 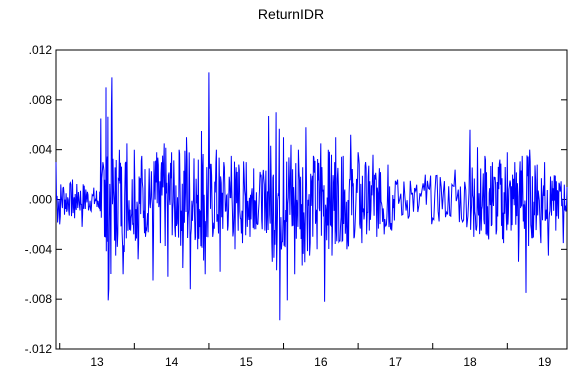 I want to click on x-axis: 13 14 15 16 17 18 19, so click(x=305, y=356).